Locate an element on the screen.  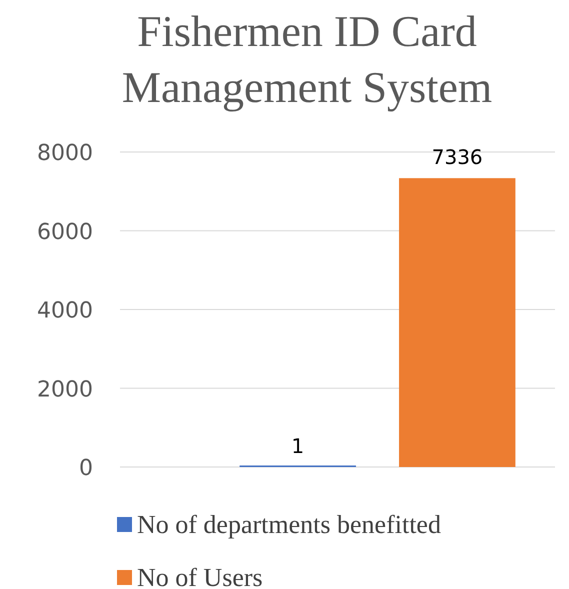
data-label: 1 is located at coordinates (297, 446).